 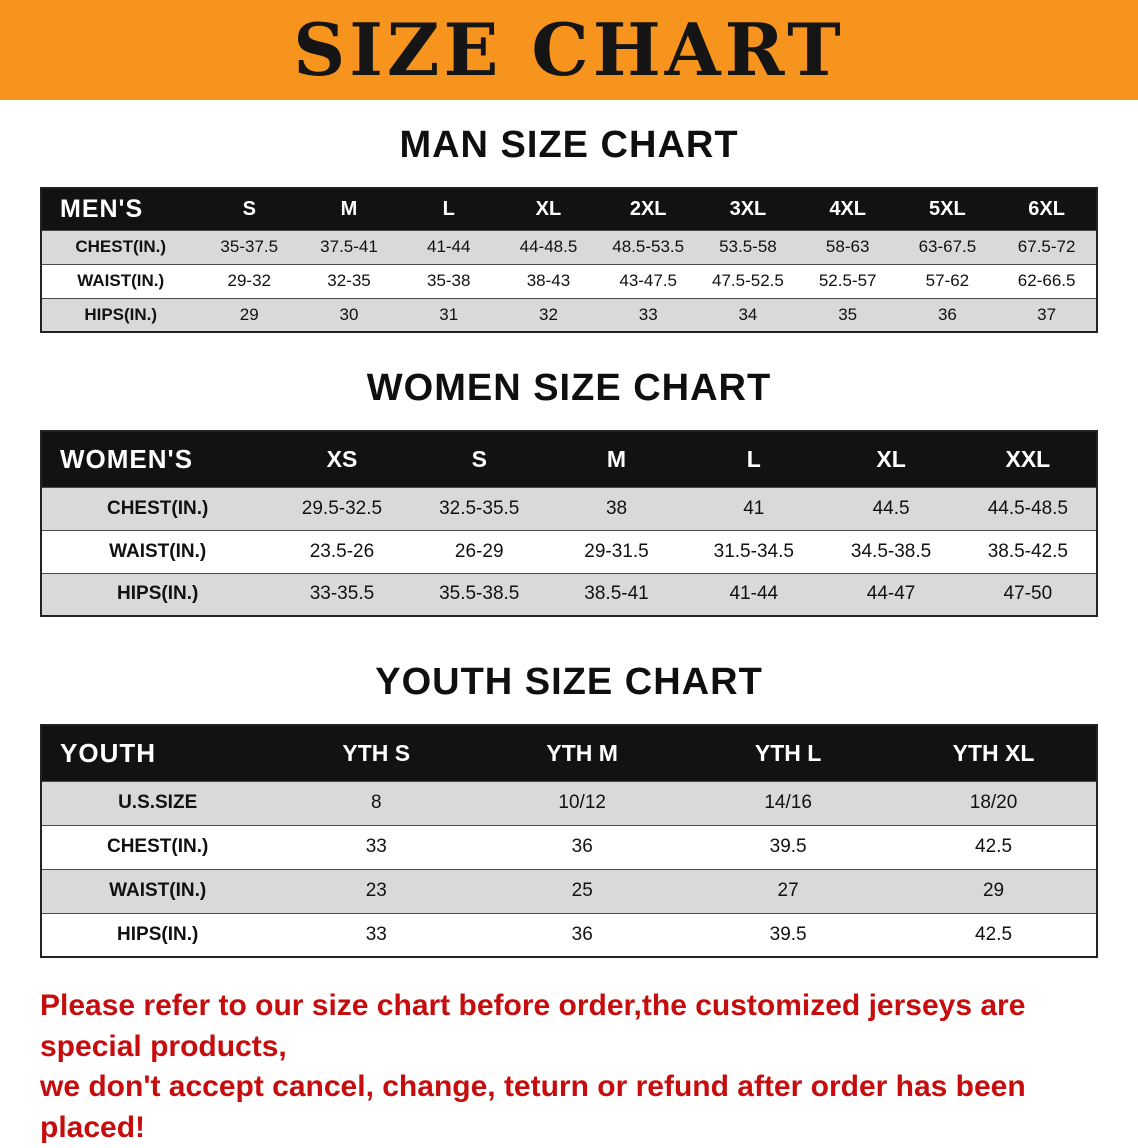 What do you see at coordinates (249, 246) in the screenshot?
I see `size-value-cell: 35-37.5` at bounding box center [249, 246].